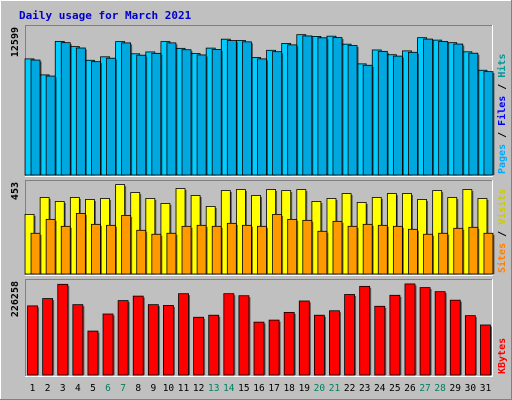 The width and height of the screenshot is (512, 400). Describe the element at coordinates (262, 244) in the screenshot. I see `series-sites` at that location.